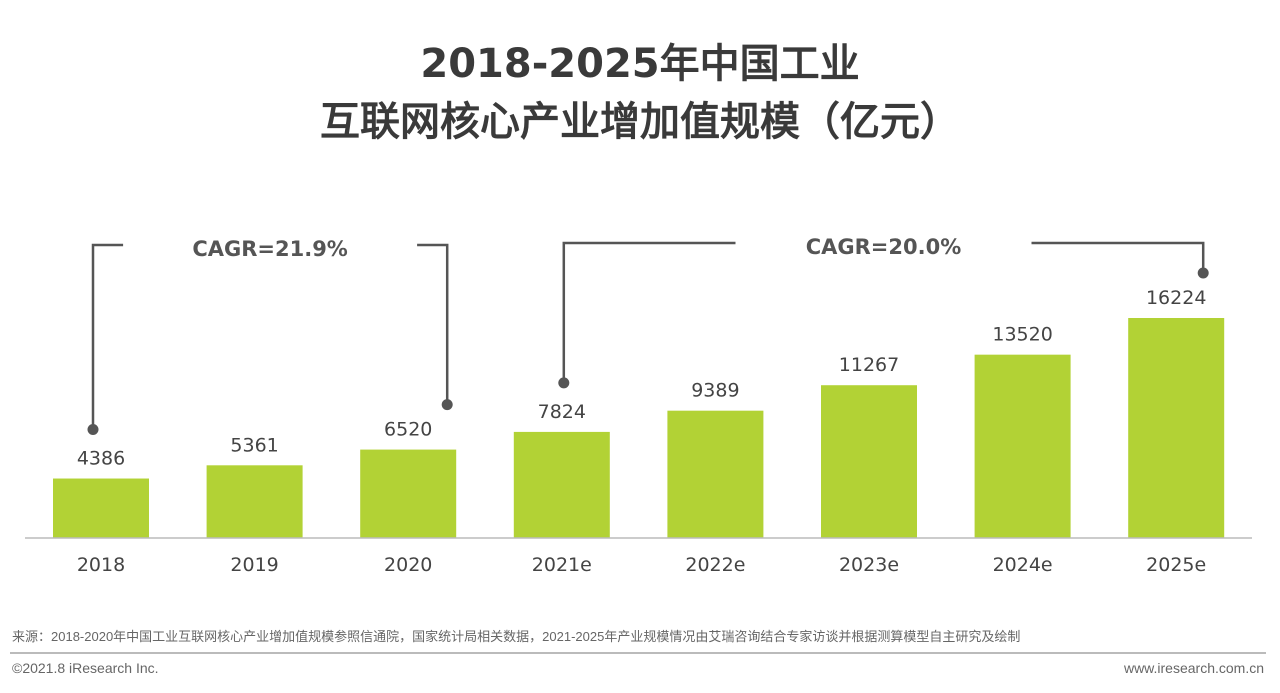  What do you see at coordinates (85, 668) in the screenshot?
I see `copyright: ©2021.8 iResearch Inc.` at bounding box center [85, 668].